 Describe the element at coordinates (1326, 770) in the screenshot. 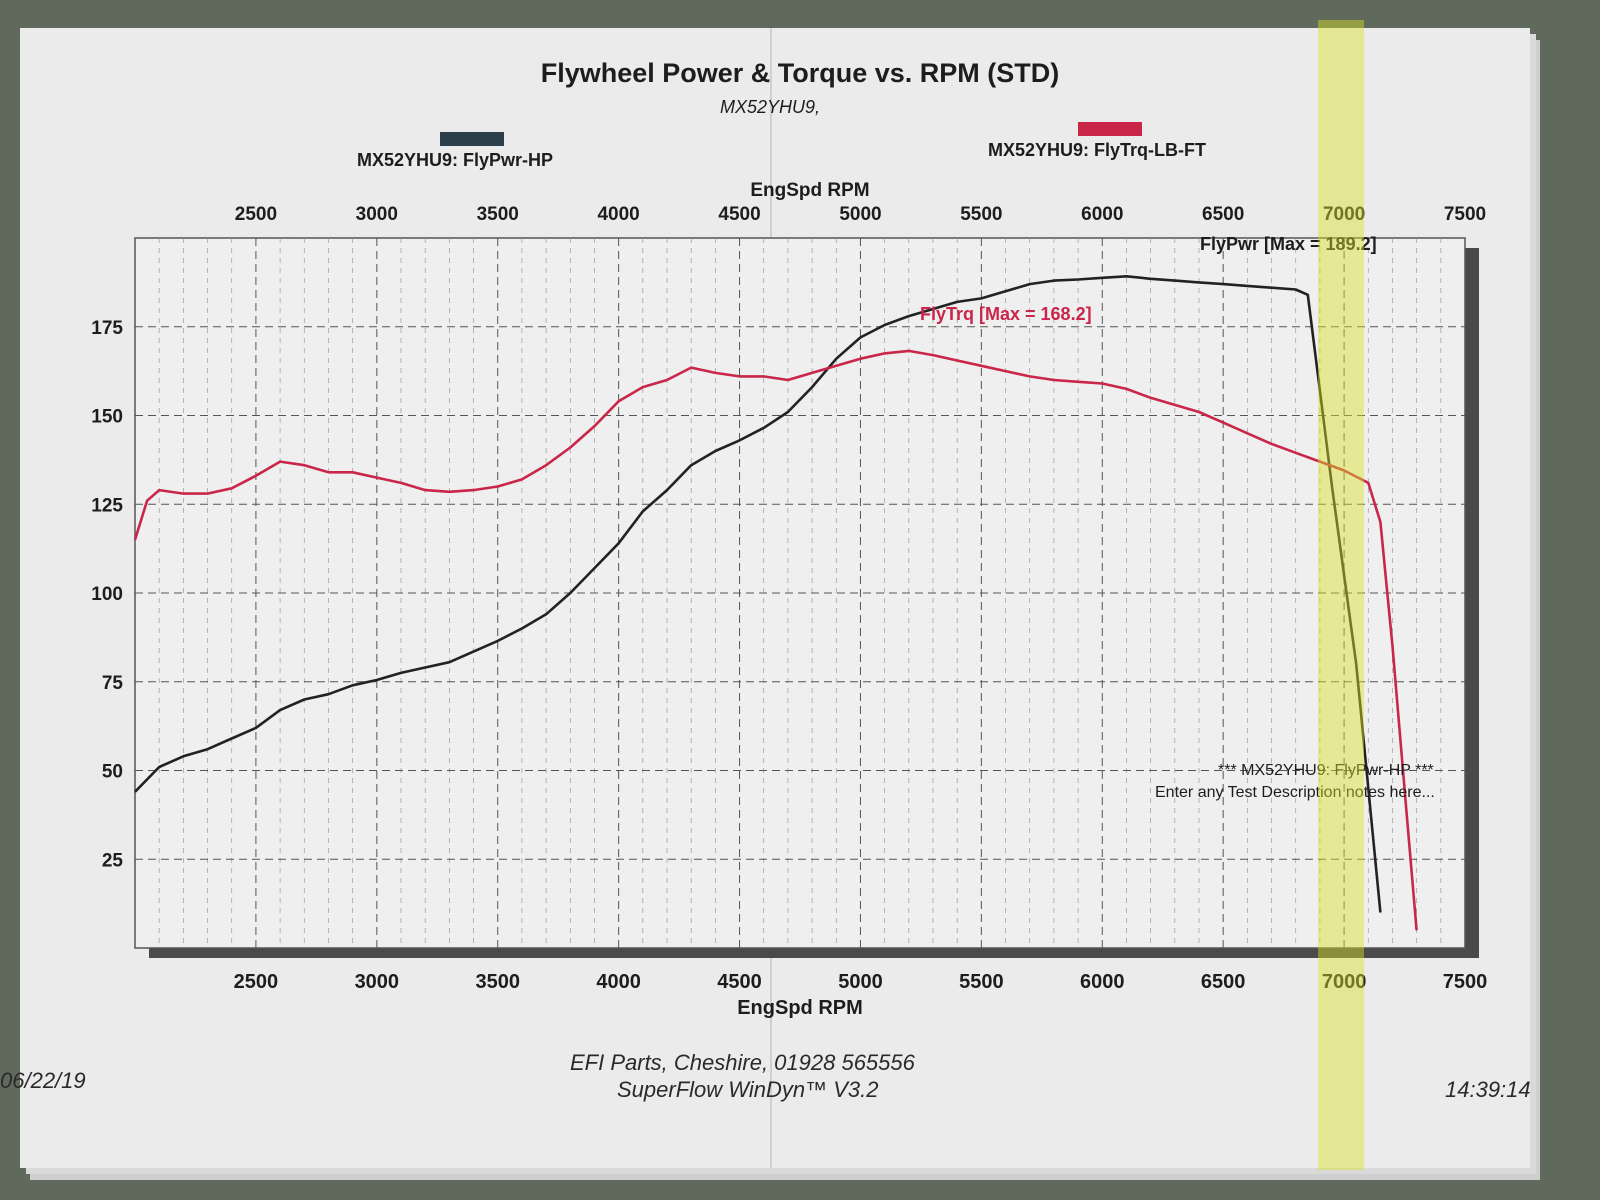

I see `note-line-1: *** MX52YHU9: FlyPwr-HP ***` at that location.